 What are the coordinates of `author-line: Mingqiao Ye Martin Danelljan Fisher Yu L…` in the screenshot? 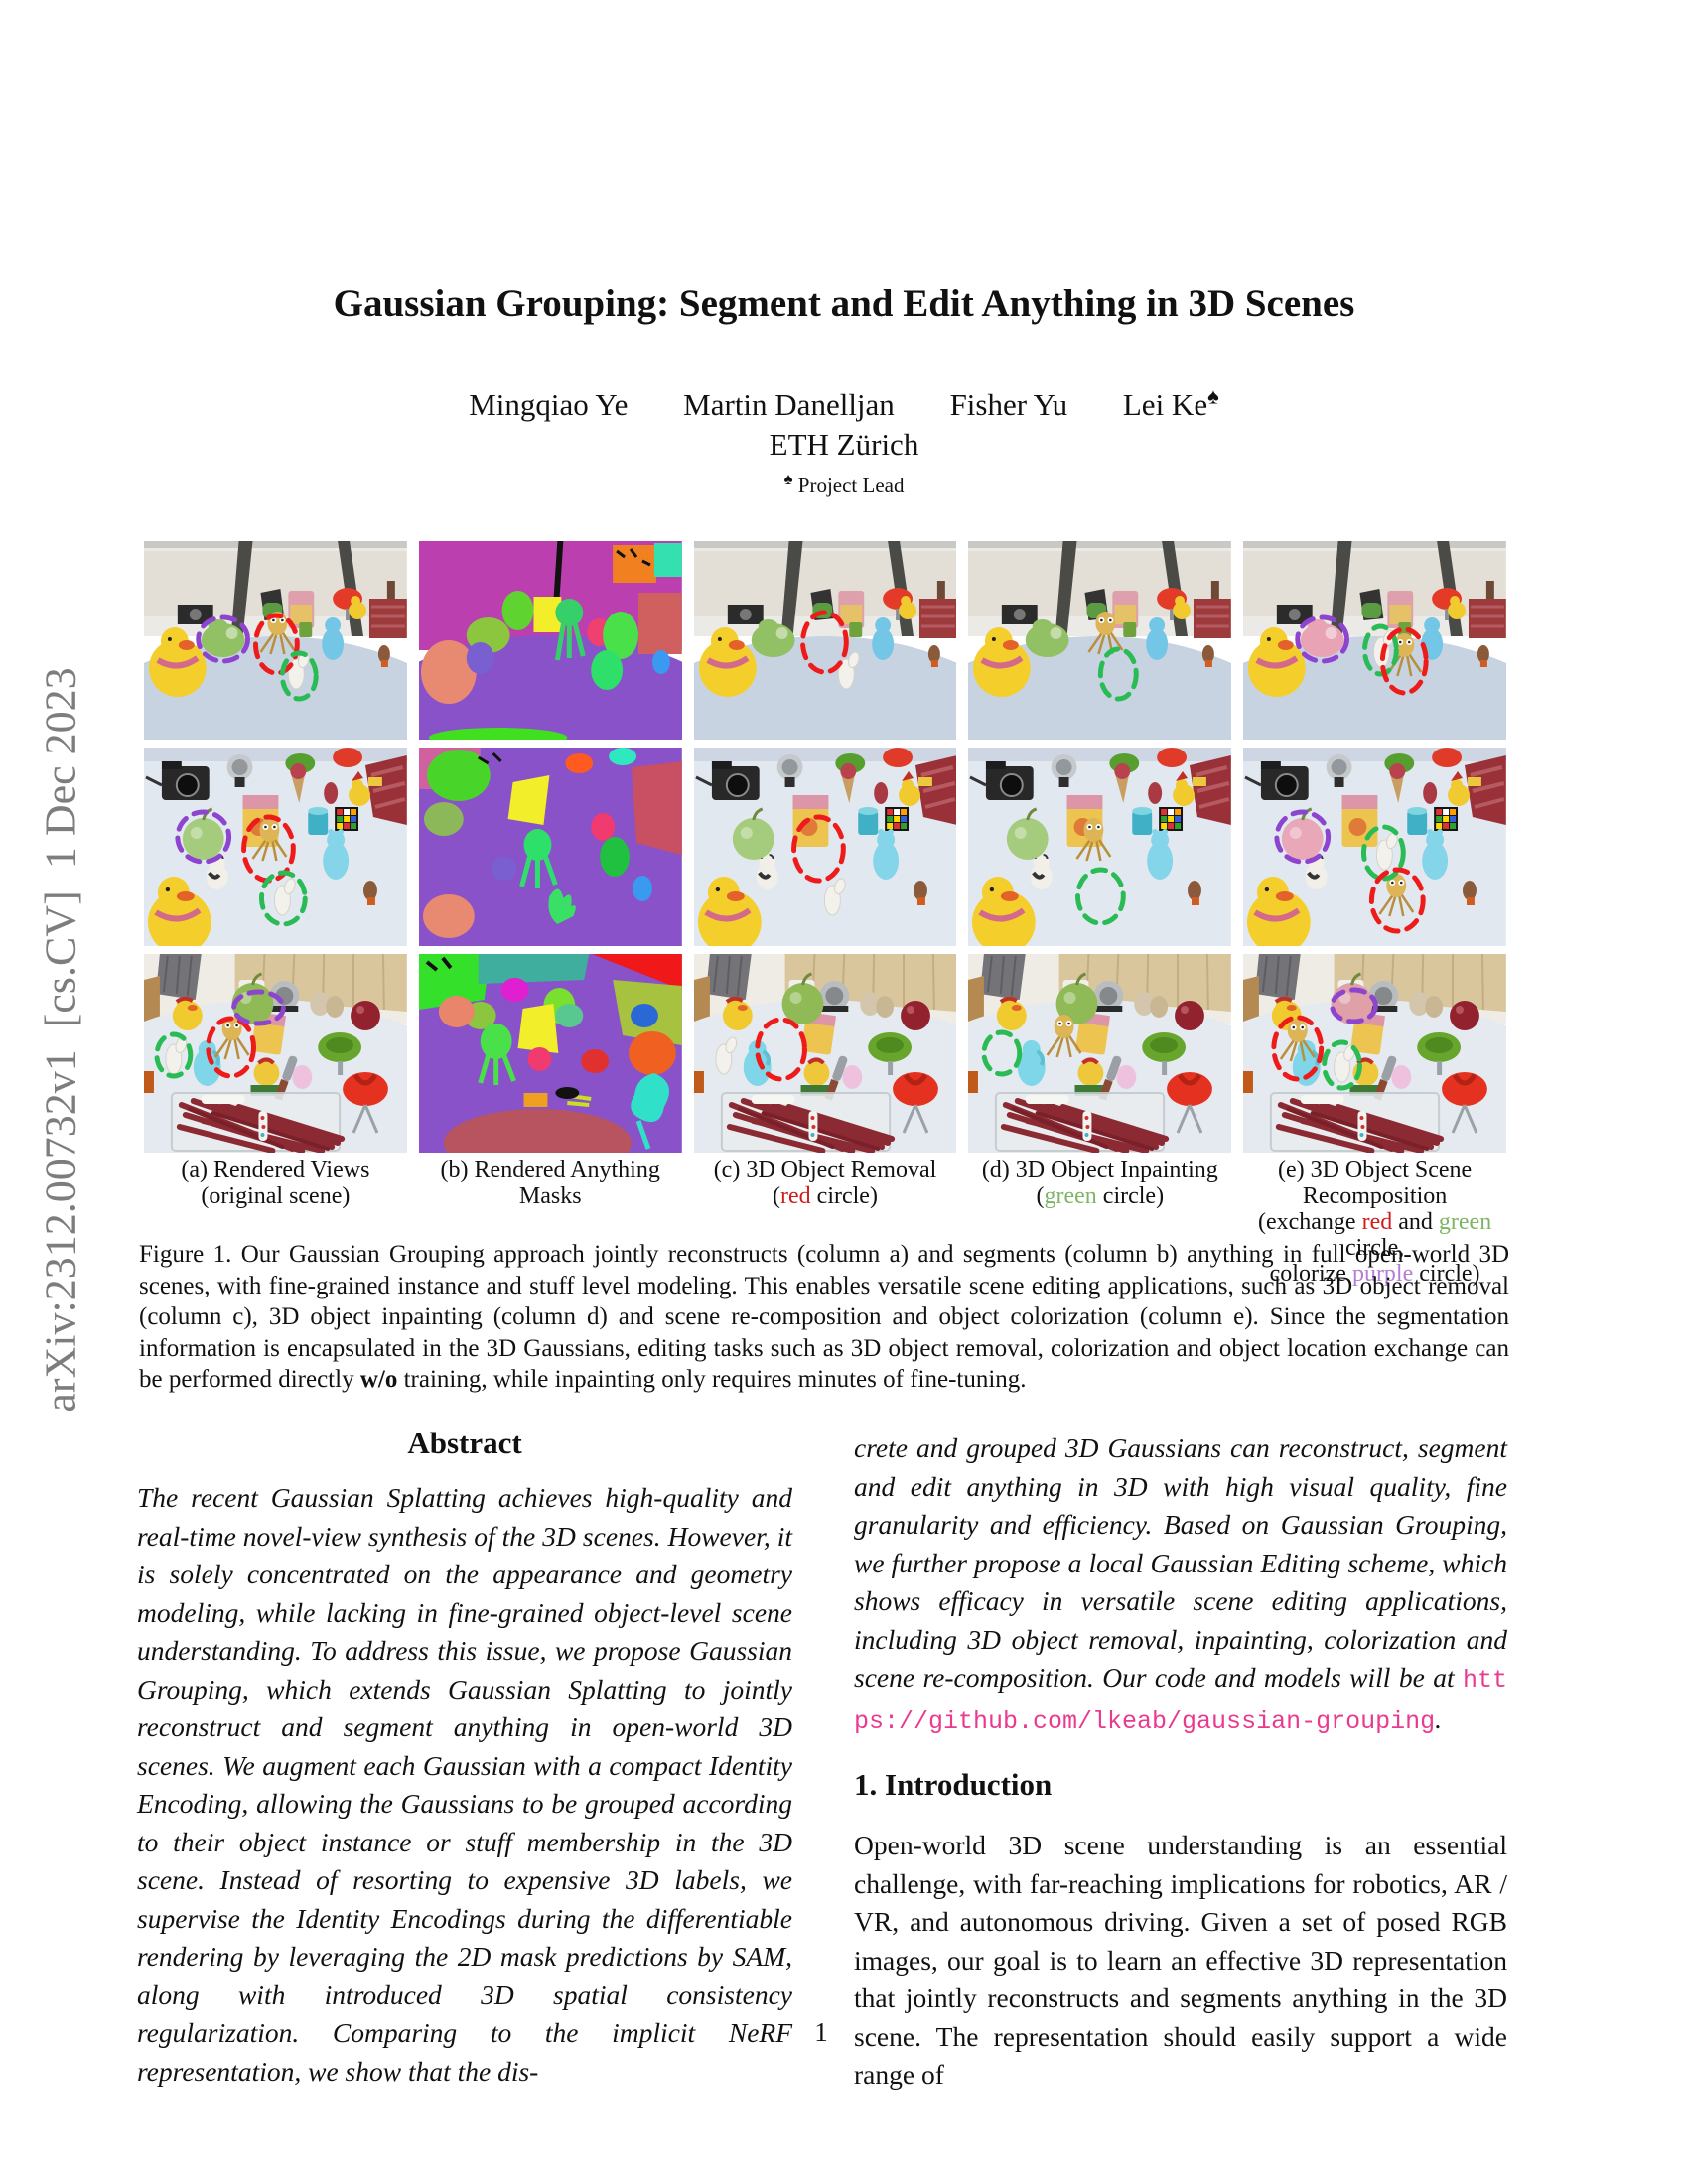 It's located at (844, 403).